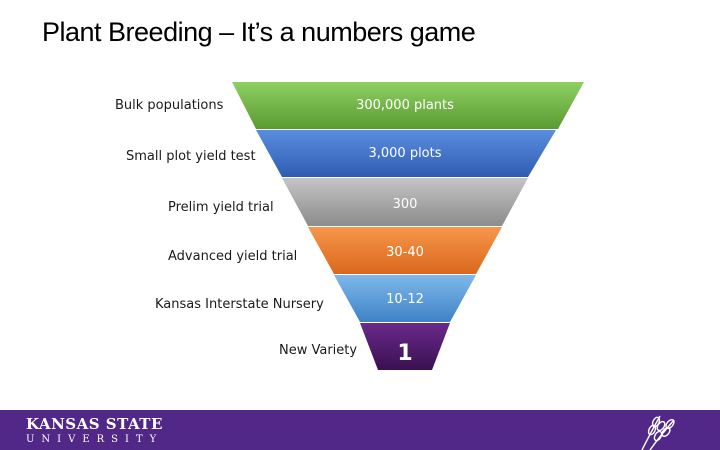 Image resolution: width=720 pixels, height=450 pixels. I want to click on stage-value-6: 1, so click(405, 353).